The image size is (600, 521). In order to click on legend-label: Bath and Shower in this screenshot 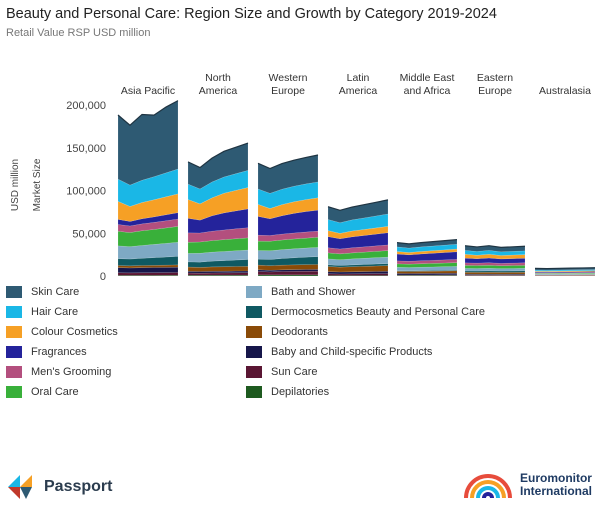, I will do `click(313, 292)`.